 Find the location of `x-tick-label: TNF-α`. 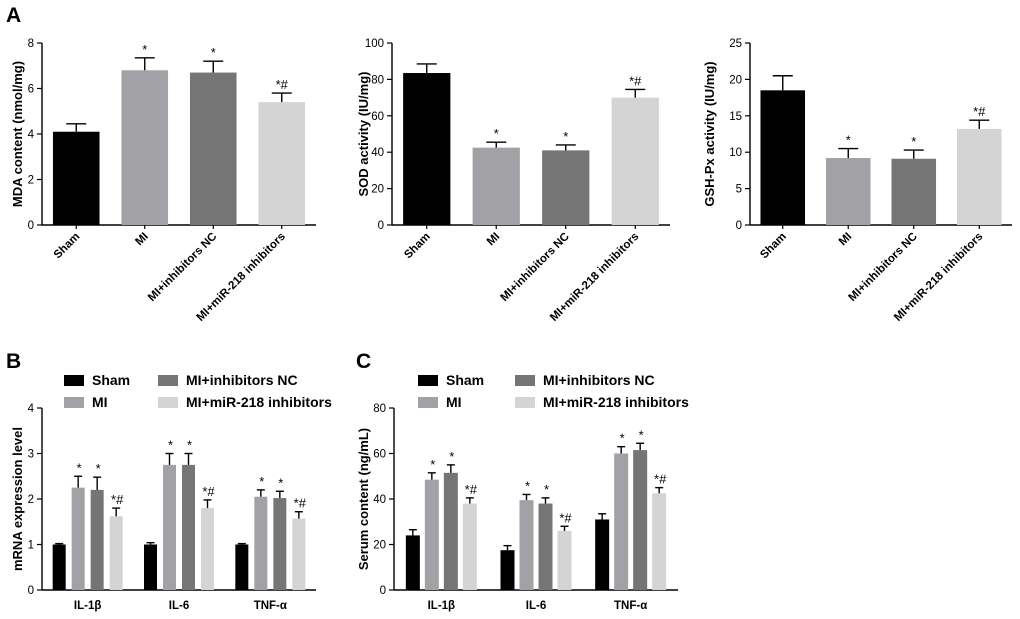

x-tick-label: TNF-α is located at coordinates (270, 606).